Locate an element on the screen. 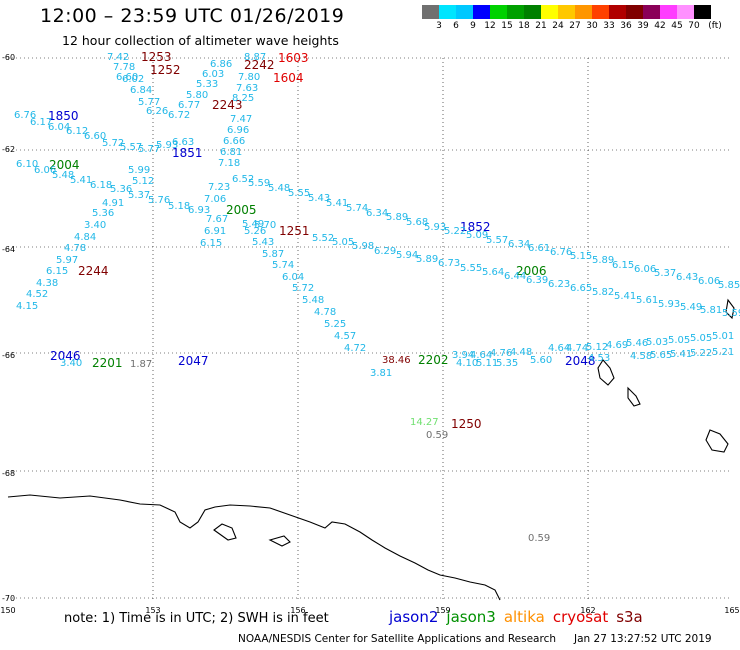  x-tick-label: 153 is located at coordinates (152, 610).